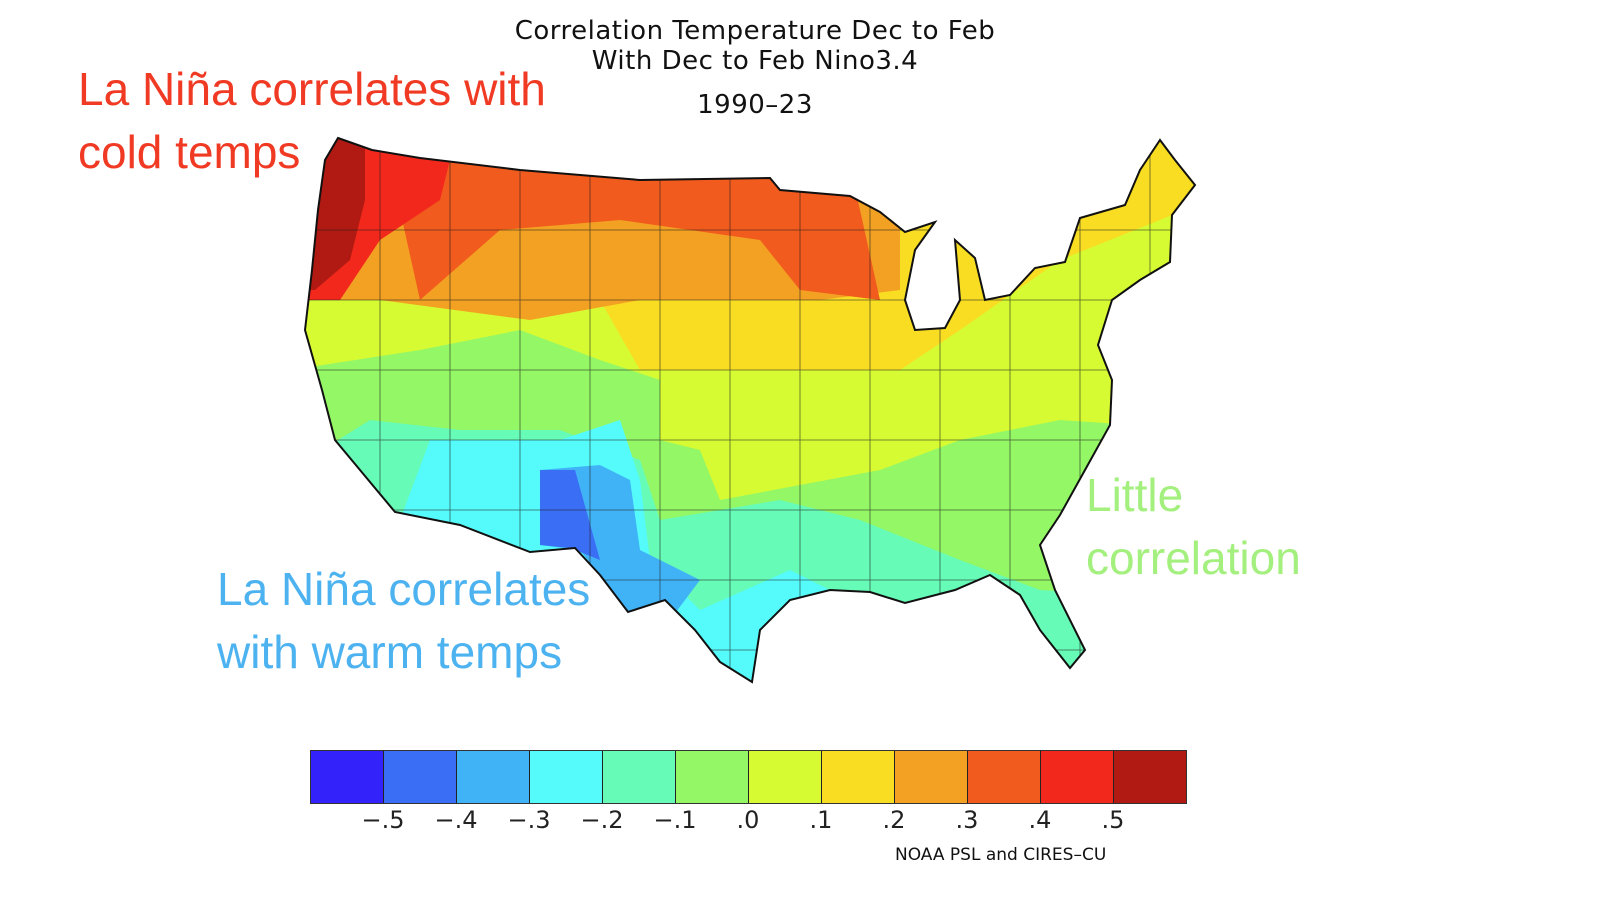  What do you see at coordinates (748, 820) in the screenshot?
I see `colorbar-tick-label: .0` at bounding box center [748, 820].